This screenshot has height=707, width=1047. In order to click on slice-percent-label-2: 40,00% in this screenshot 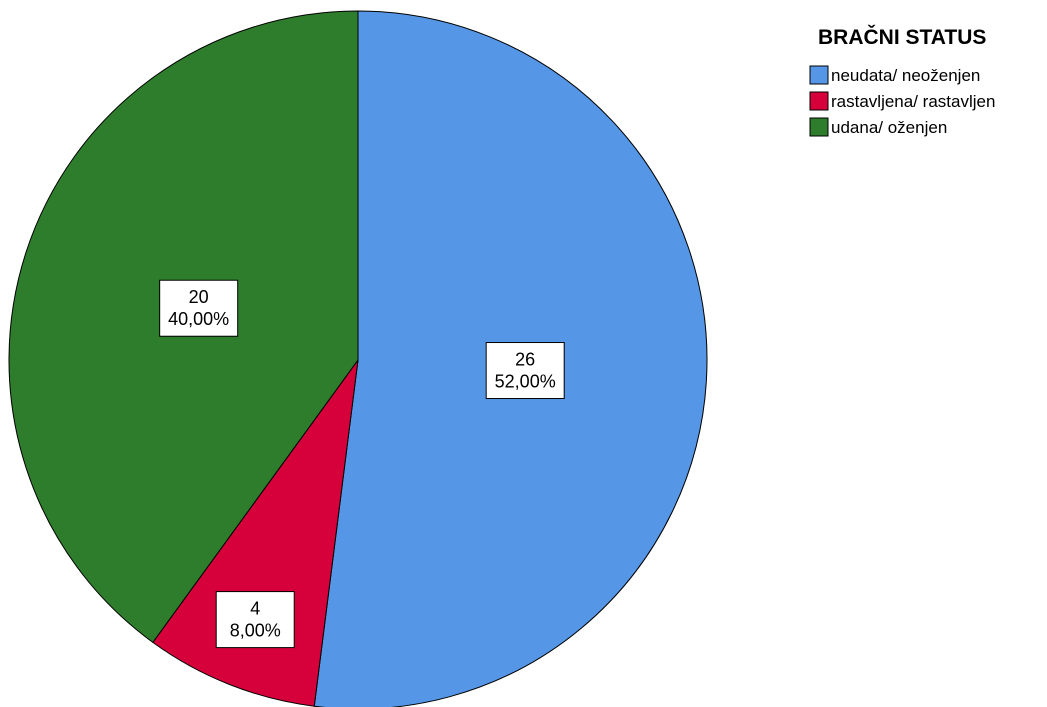, I will do `click(198, 319)`.